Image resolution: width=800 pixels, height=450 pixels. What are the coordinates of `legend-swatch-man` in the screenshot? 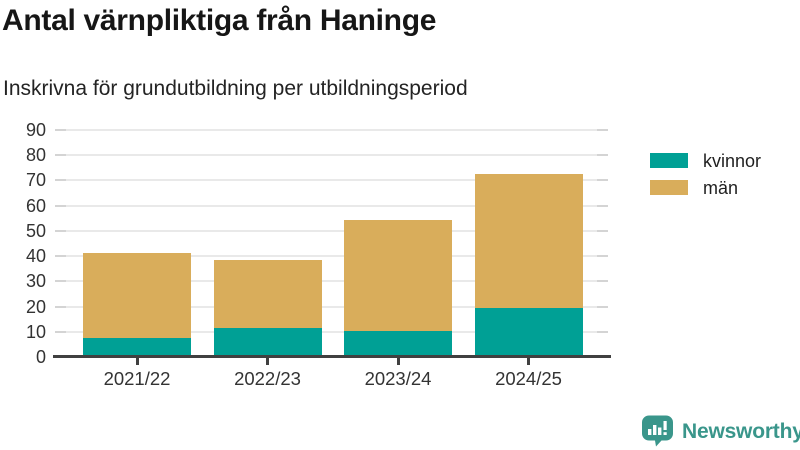 It's located at (669, 187).